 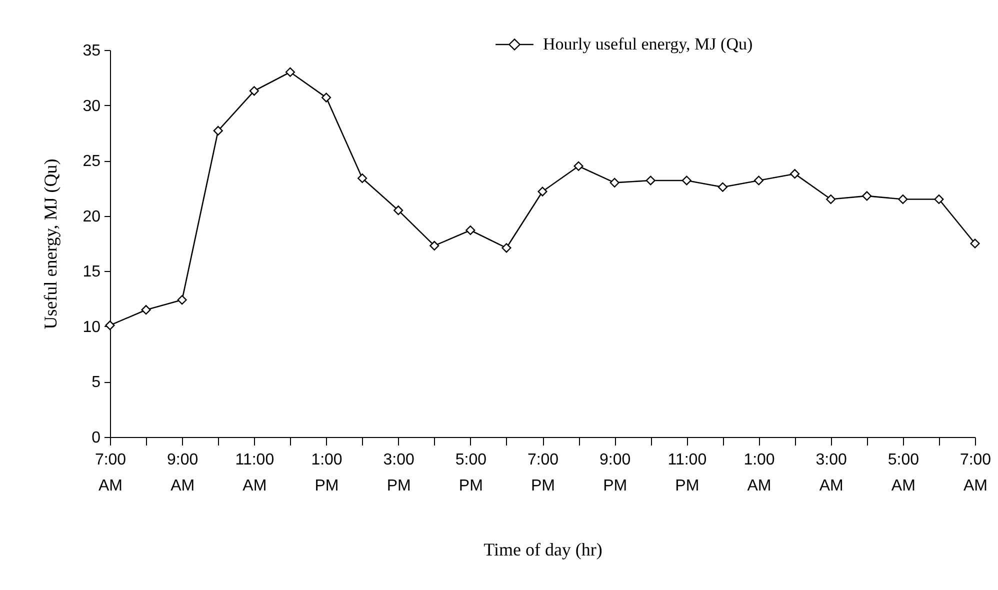 What do you see at coordinates (91, 272) in the screenshot?
I see `y-tick-label: 15` at bounding box center [91, 272].